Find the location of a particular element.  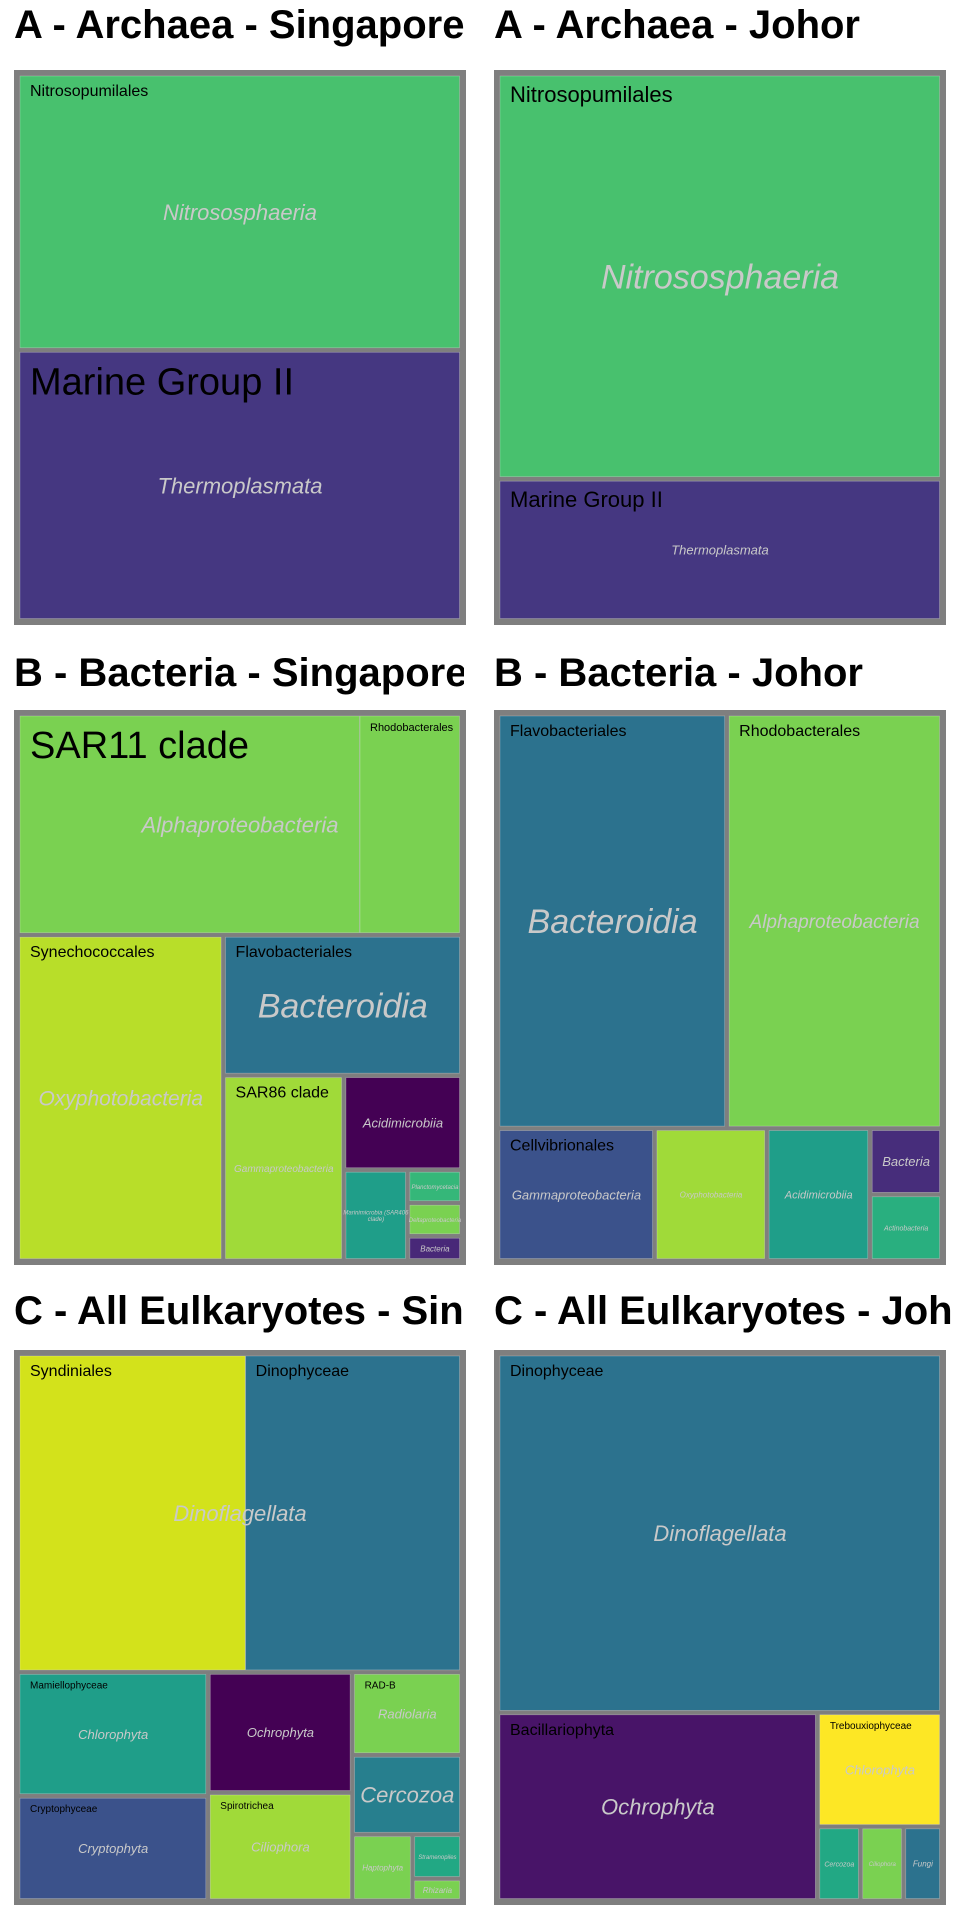

group-marinimicrobia-sar406-clade is located at coordinates (375, 1215).